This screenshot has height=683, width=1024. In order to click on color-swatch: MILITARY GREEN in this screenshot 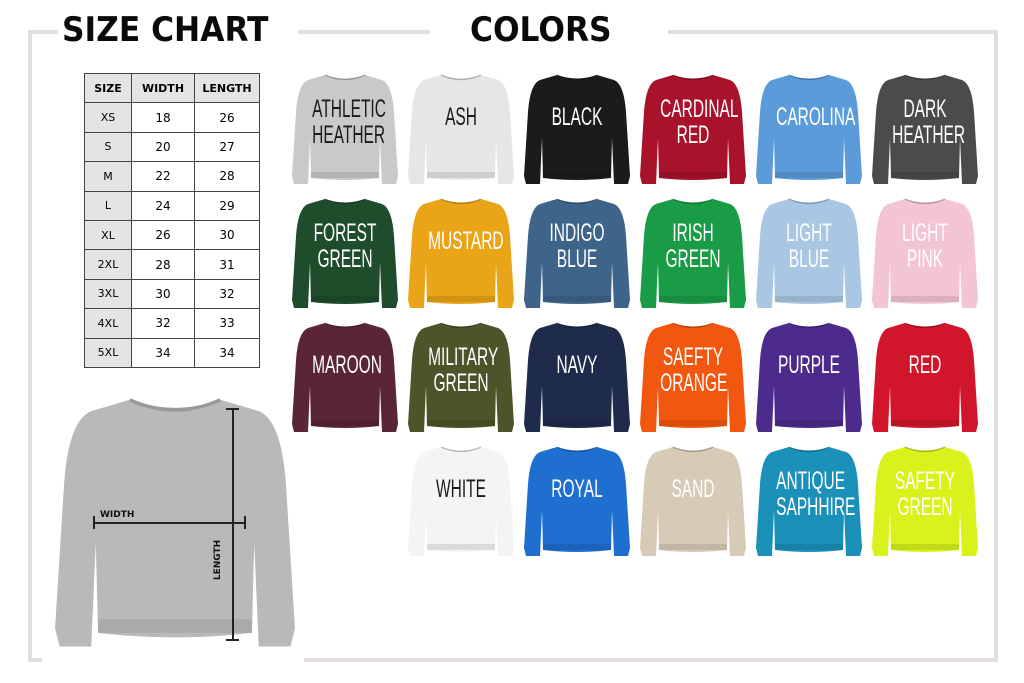, I will do `click(461, 377)`.